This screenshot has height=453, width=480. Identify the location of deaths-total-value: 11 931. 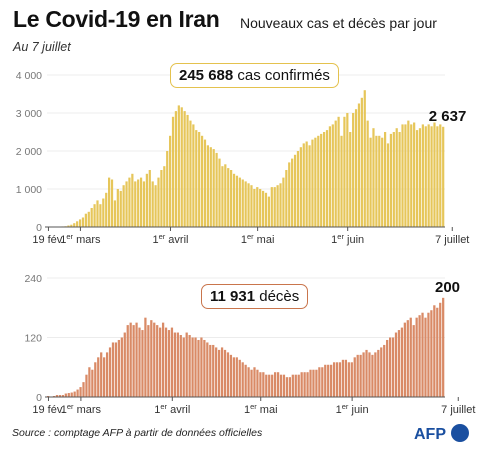
(233, 296).